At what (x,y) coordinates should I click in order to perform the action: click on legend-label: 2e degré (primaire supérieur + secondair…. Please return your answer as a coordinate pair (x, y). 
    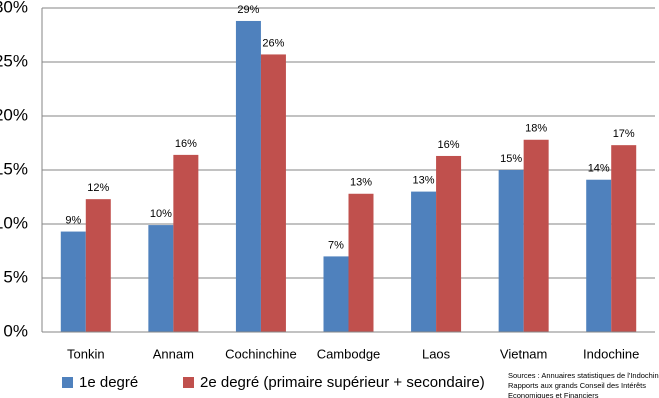
    Looking at the image, I should click on (342, 382).